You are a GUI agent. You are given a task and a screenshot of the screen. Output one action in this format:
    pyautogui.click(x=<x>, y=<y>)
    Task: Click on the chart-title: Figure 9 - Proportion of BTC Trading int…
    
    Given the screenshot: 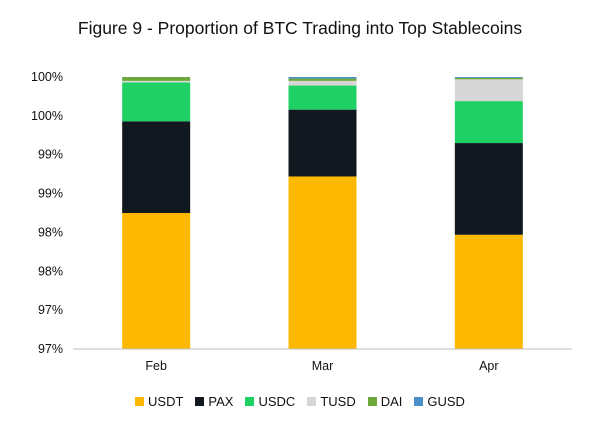 What is the action you would take?
    pyautogui.click(x=300, y=28)
    